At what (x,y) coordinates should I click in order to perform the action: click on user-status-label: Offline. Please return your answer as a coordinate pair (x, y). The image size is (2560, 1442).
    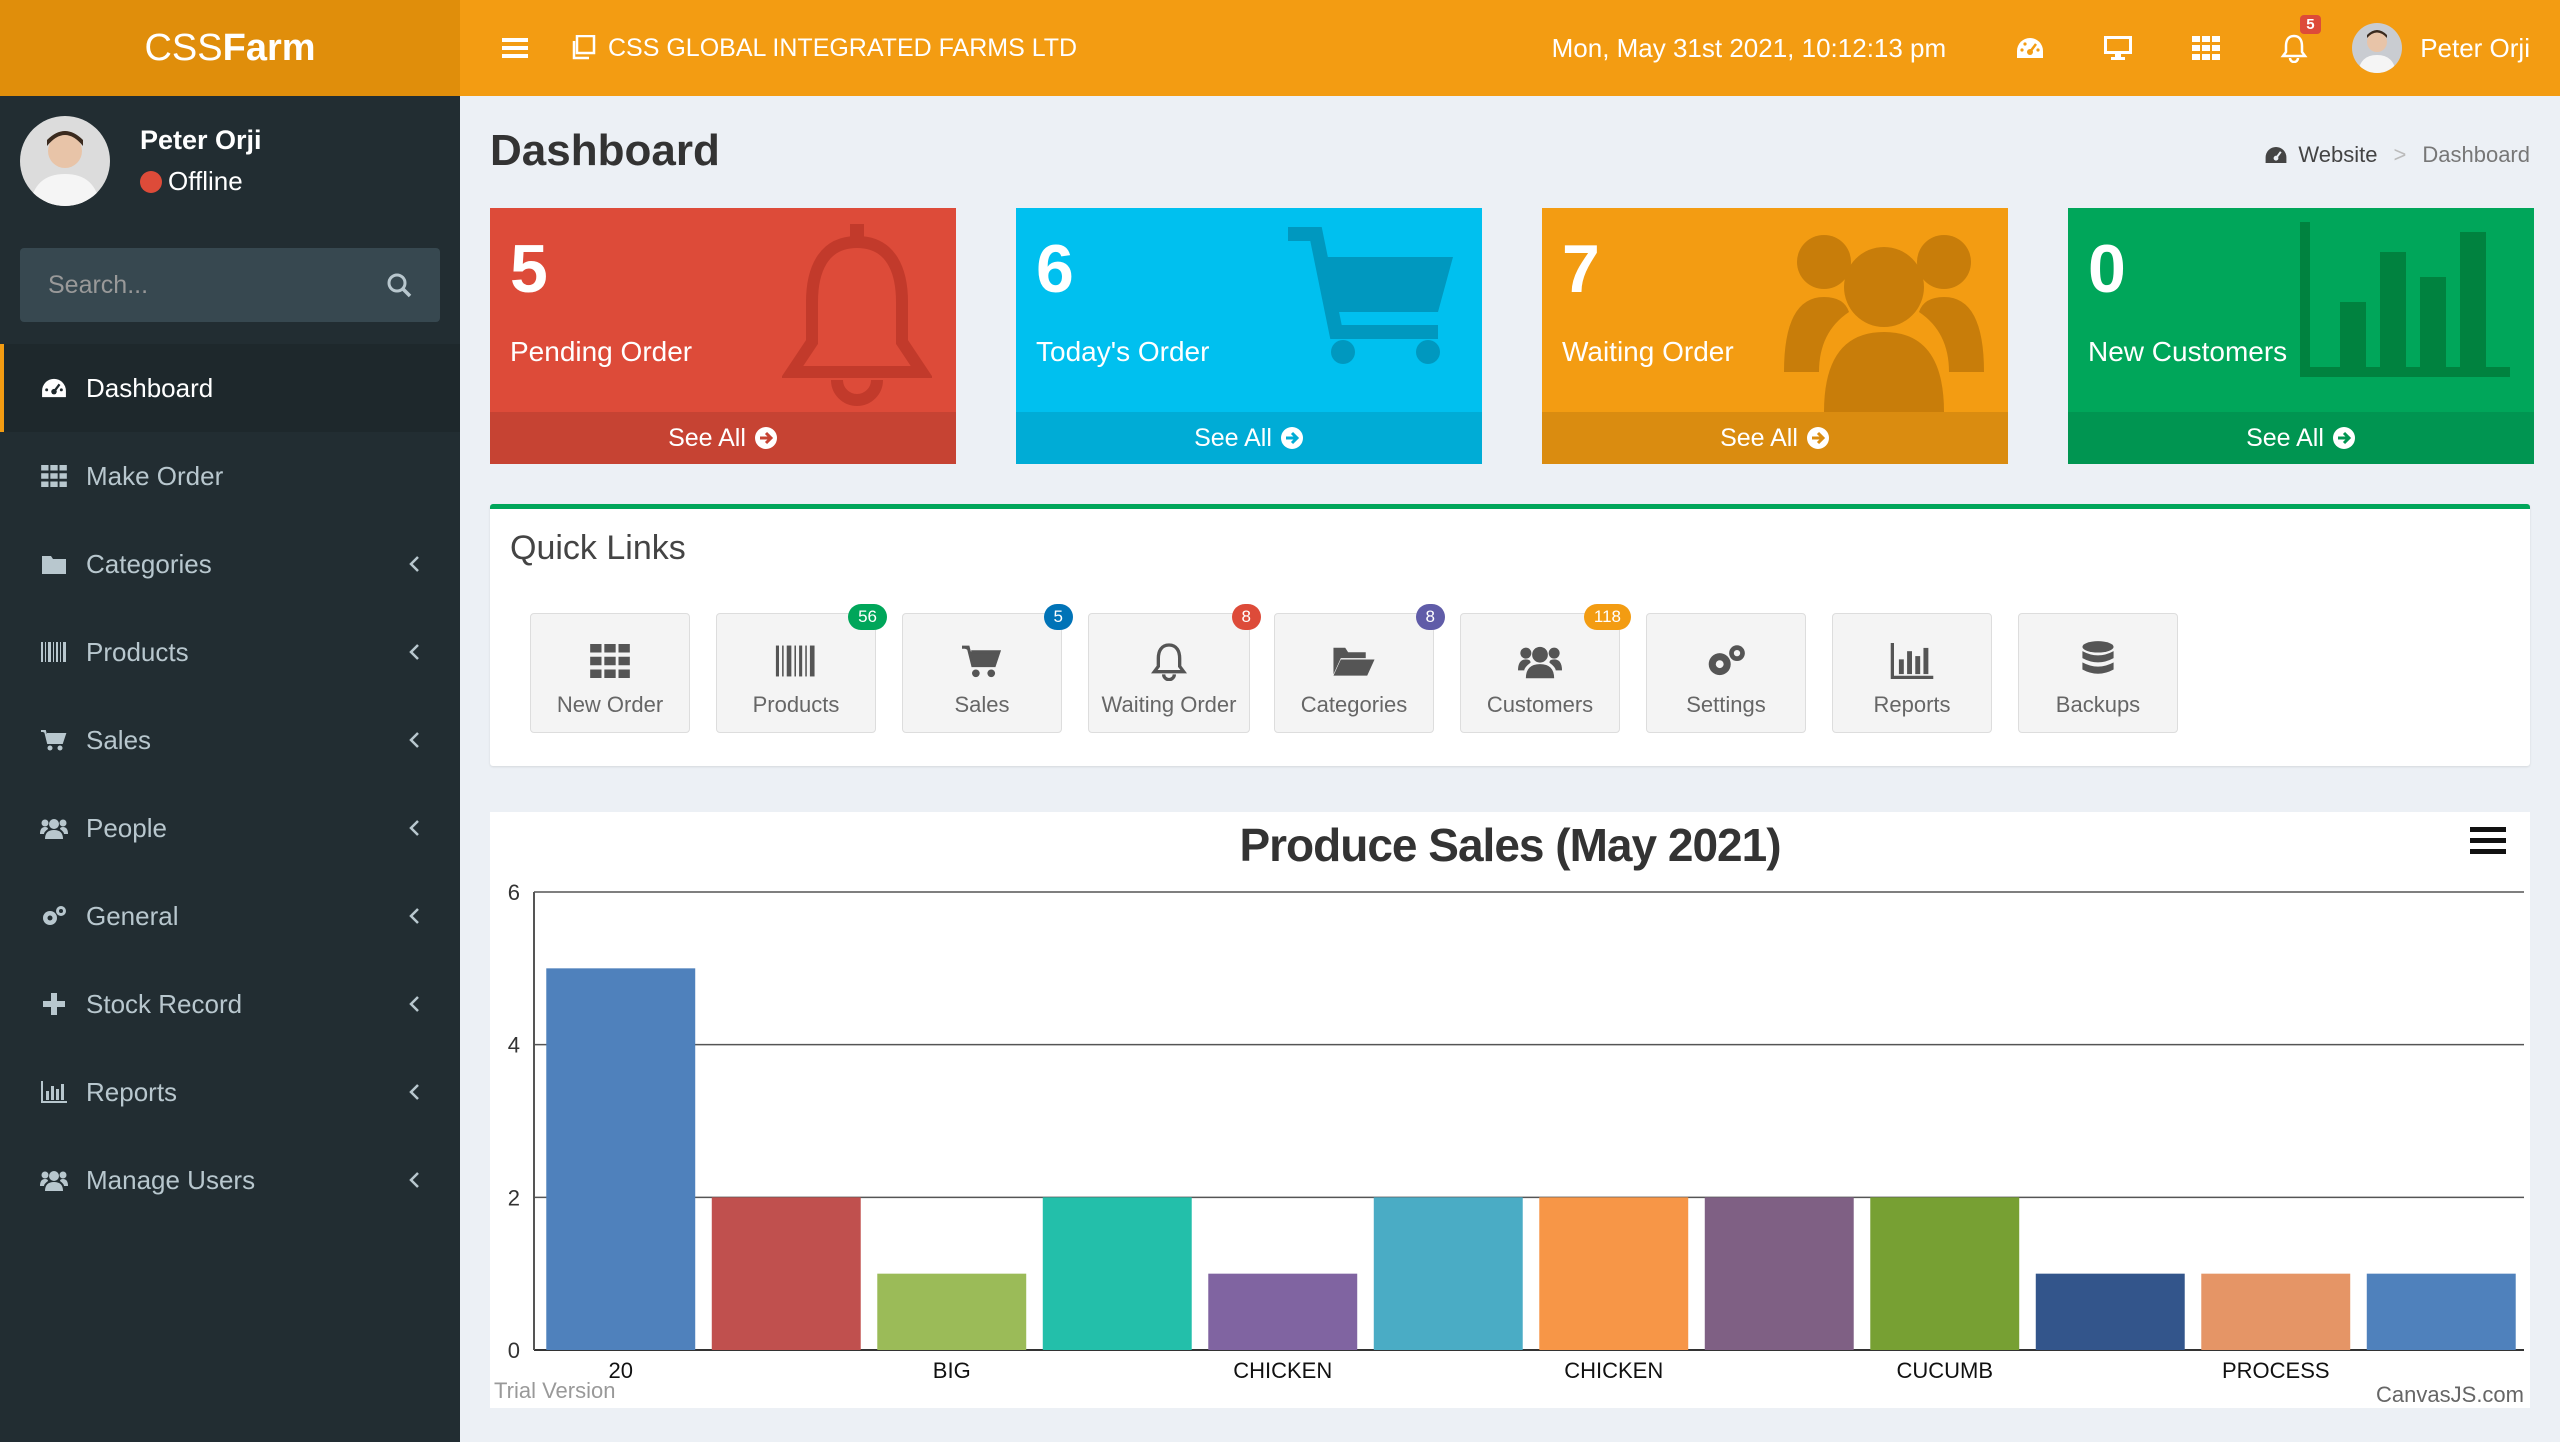
    Looking at the image, I should click on (205, 181).